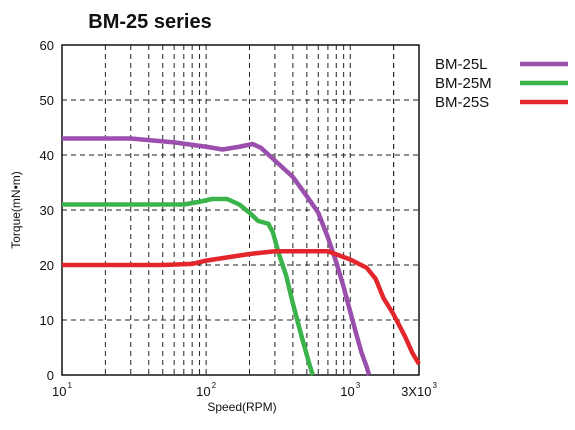 This screenshot has width=575, height=430. What do you see at coordinates (50, 375) in the screenshot?
I see `y-tick-label: 0` at bounding box center [50, 375].